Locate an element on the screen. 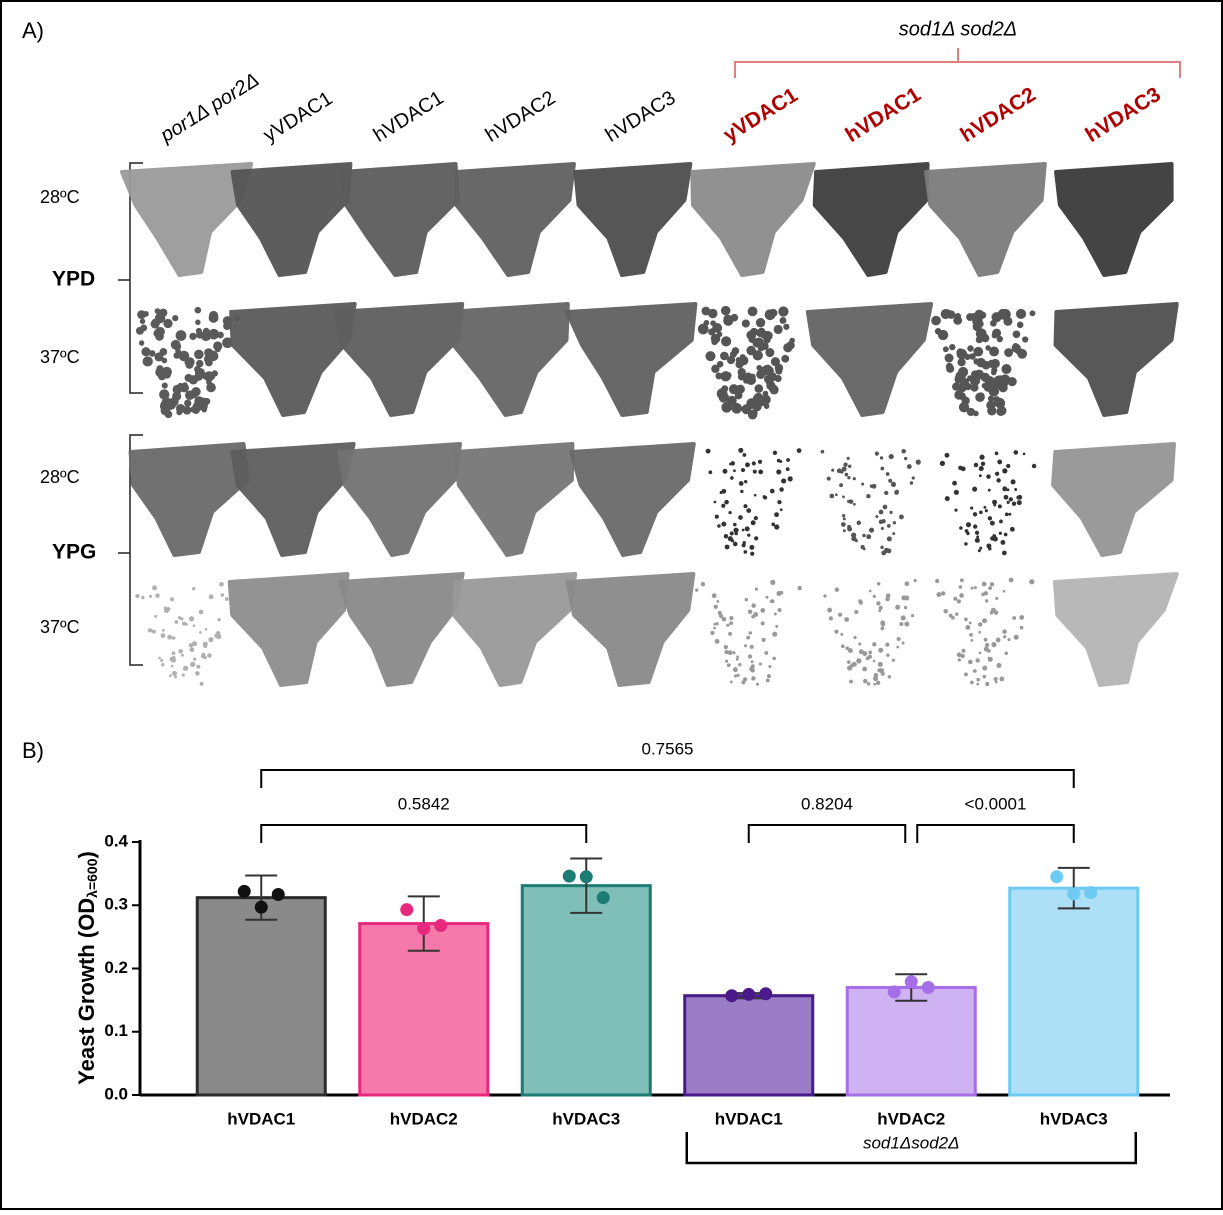  y-tick-label: 0.4 is located at coordinates (116, 840).